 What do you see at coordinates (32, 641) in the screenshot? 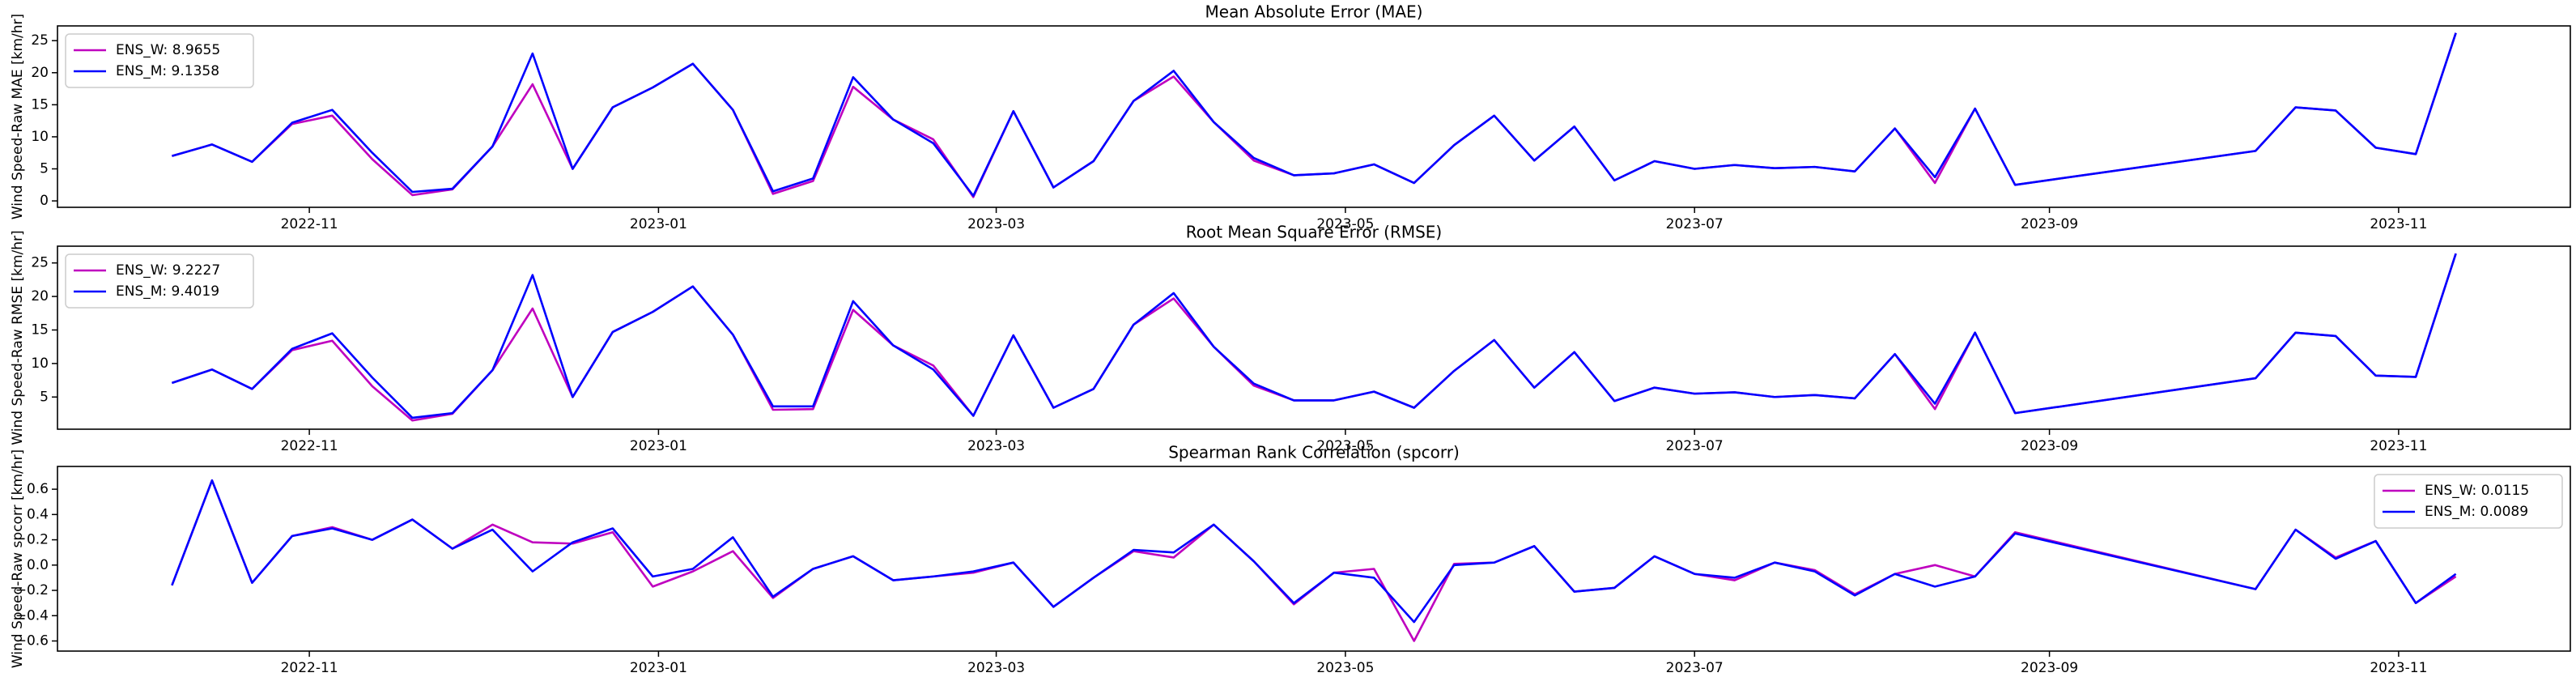
I see `y-tick-label: −0.6` at bounding box center [32, 641].